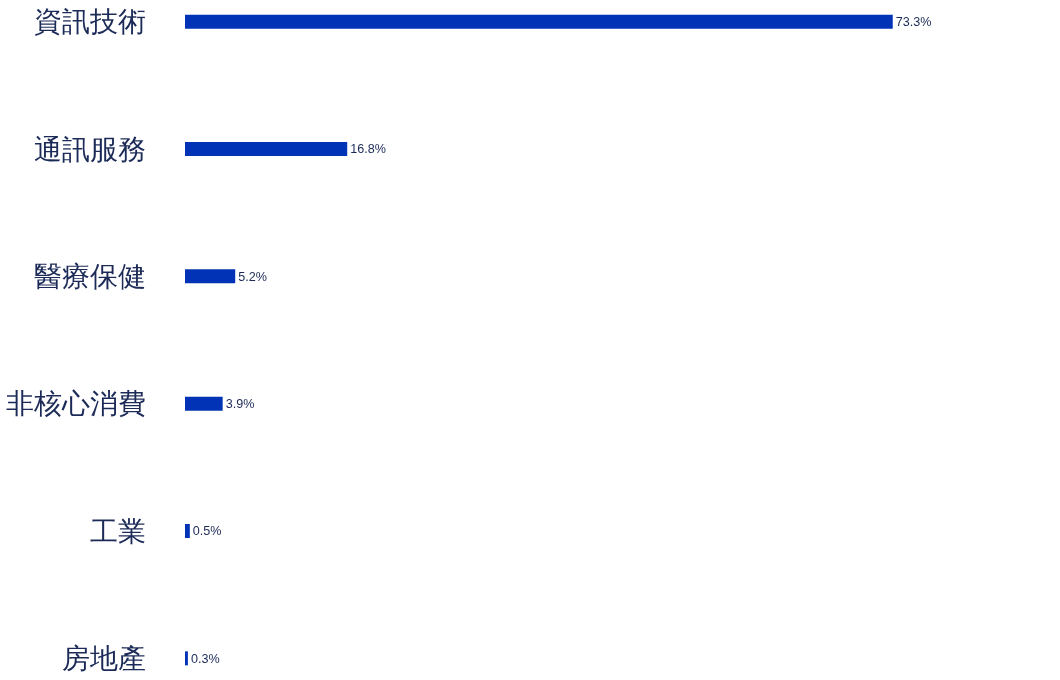 The image size is (1060, 680). What do you see at coordinates (90, 22) in the screenshot?
I see `y-tick-label: 資訊技術` at bounding box center [90, 22].